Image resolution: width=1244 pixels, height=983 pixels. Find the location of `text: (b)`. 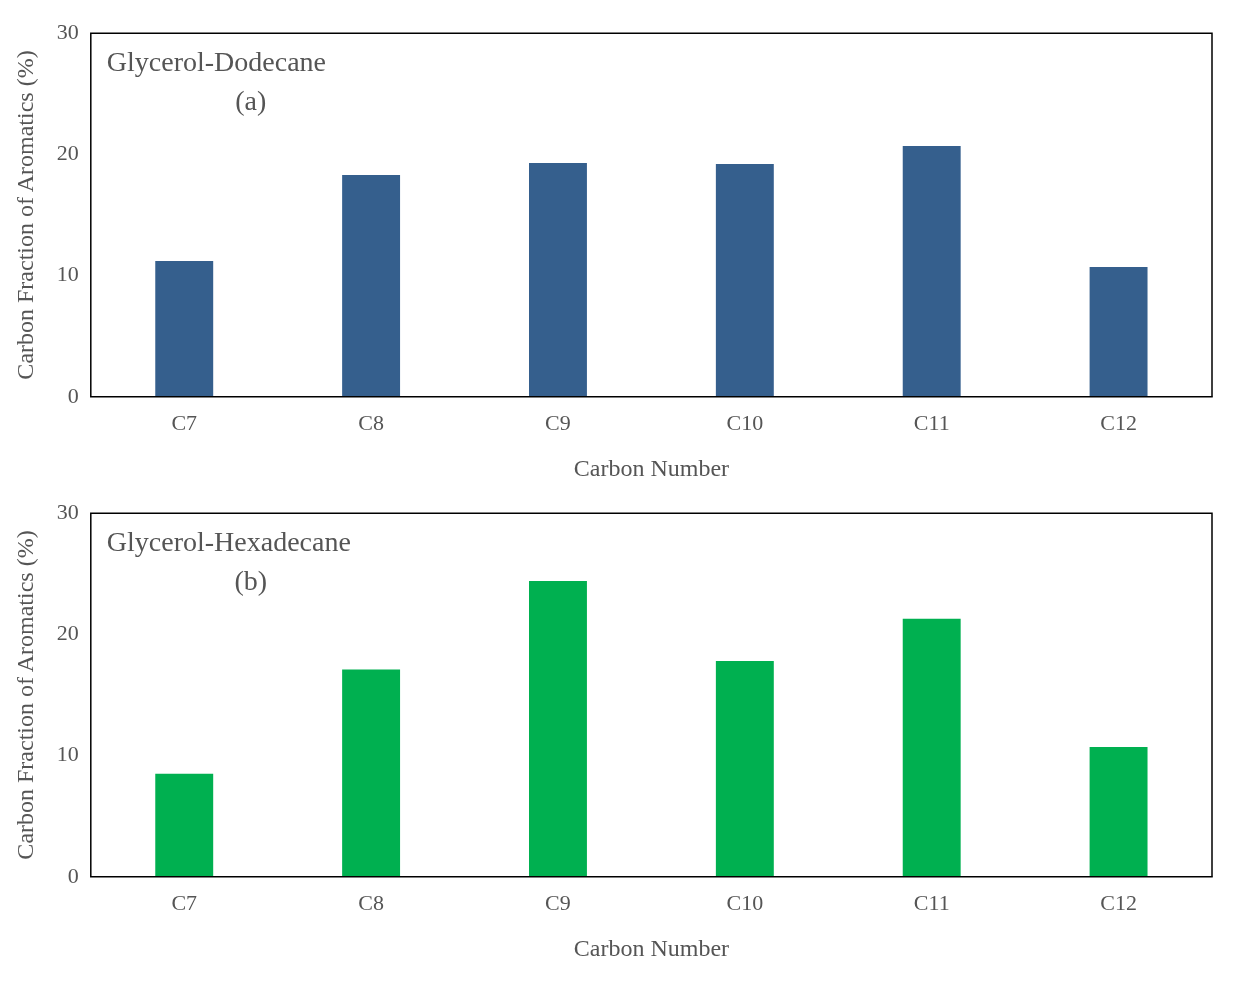

text: (b) is located at coordinates (251, 580).